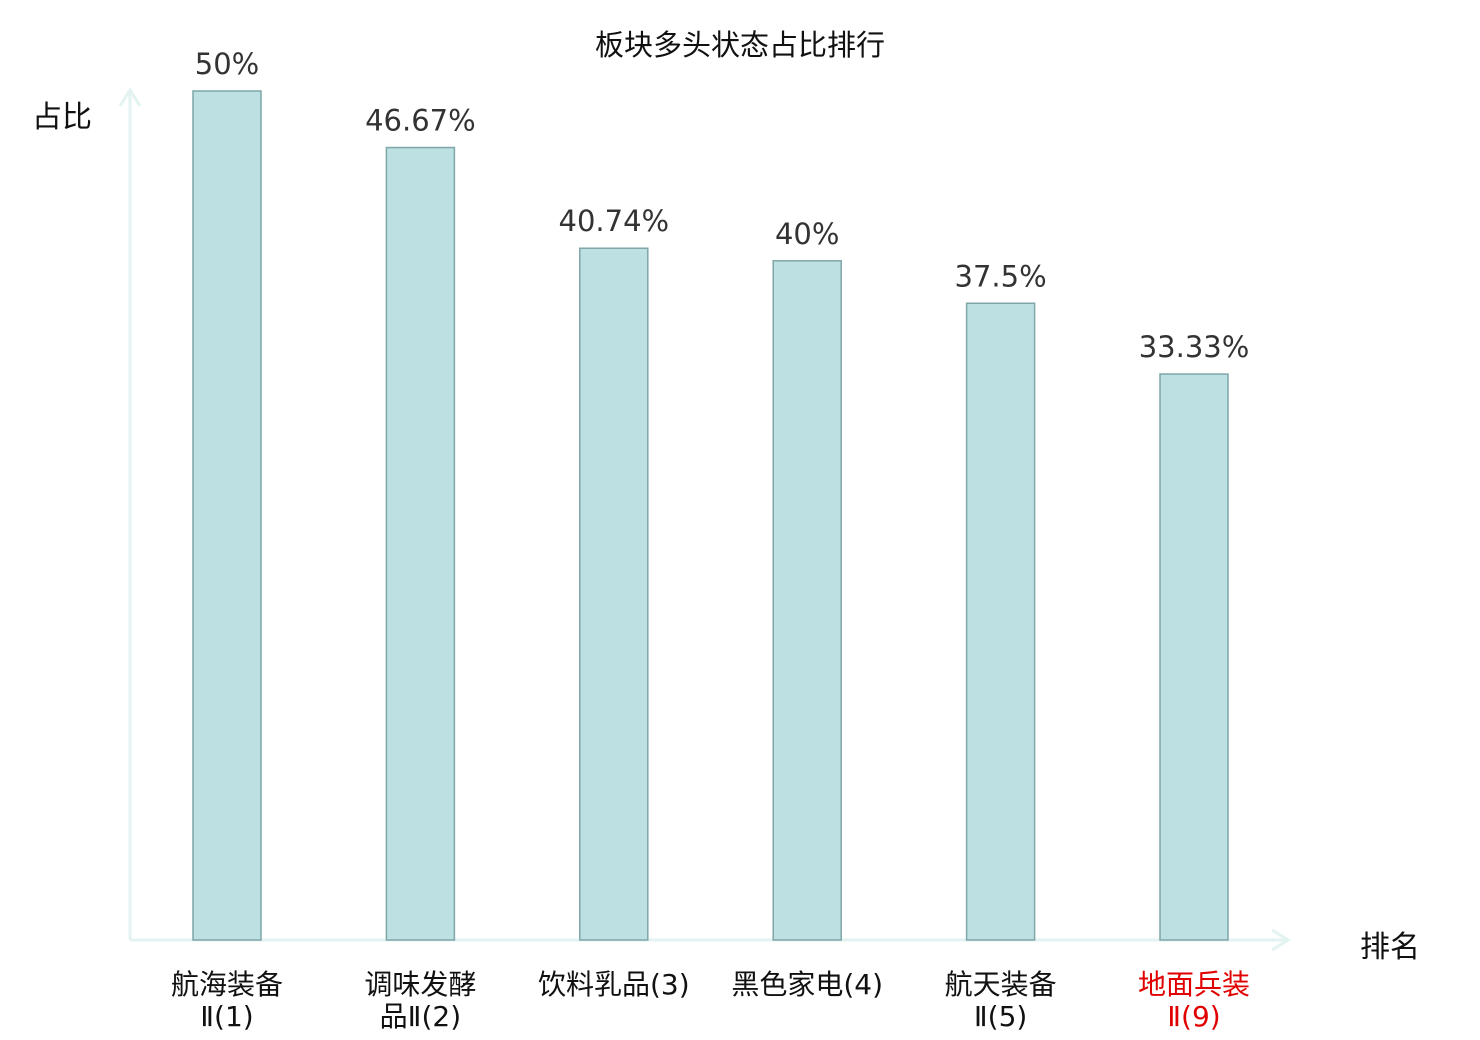 Image resolution: width=1480 pixels, height=1040 pixels. Describe the element at coordinates (1194, 347) in the screenshot. I see `data-label: 33.33%` at that location.